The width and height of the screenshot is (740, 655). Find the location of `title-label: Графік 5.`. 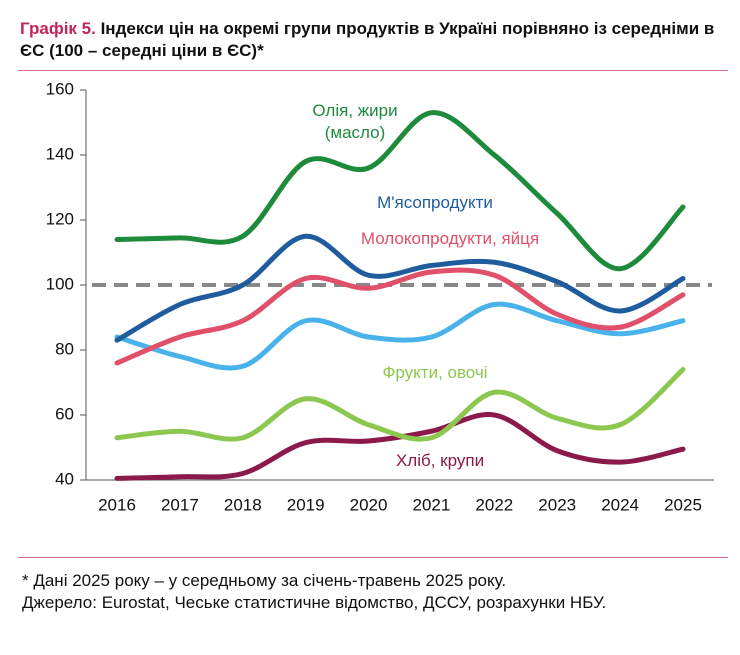

title-label: Графік 5. is located at coordinates (58, 28).